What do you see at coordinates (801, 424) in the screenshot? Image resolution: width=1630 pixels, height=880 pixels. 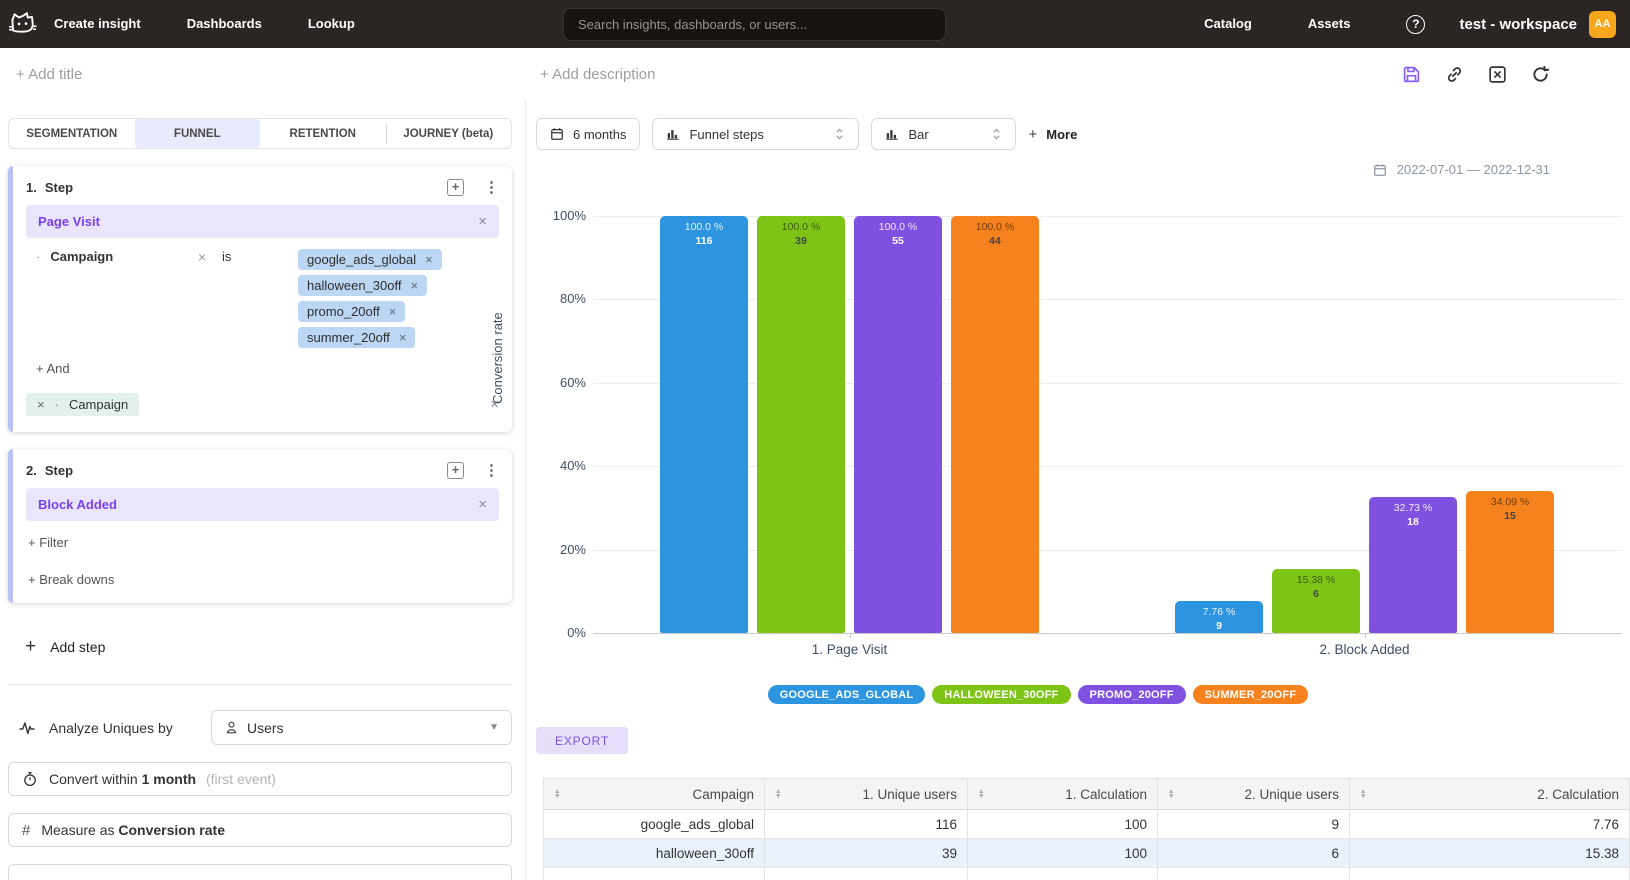 I see `bar-halloween_30off: 100.0 % 39` at bounding box center [801, 424].